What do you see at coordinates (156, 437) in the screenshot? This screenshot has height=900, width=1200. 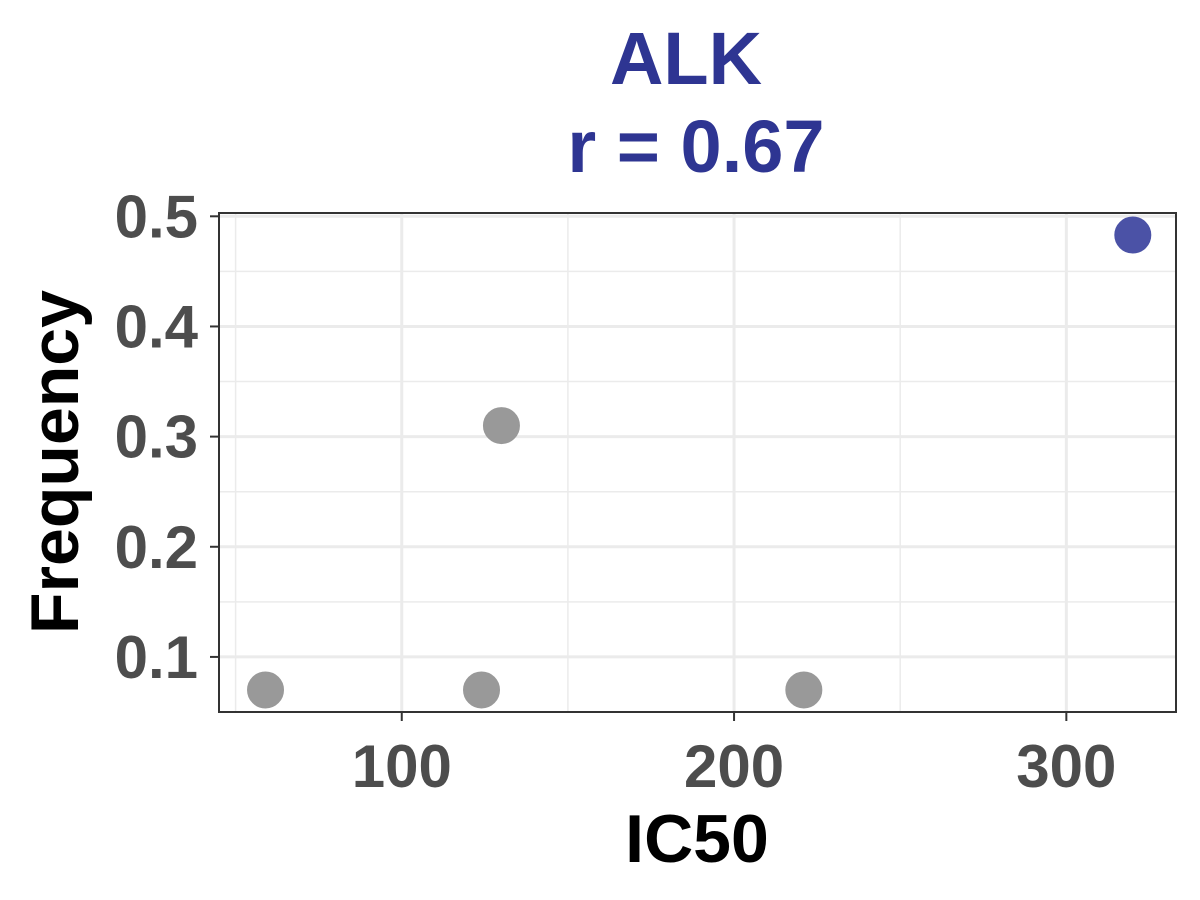 I see `y-tick-label: 0.3` at bounding box center [156, 437].